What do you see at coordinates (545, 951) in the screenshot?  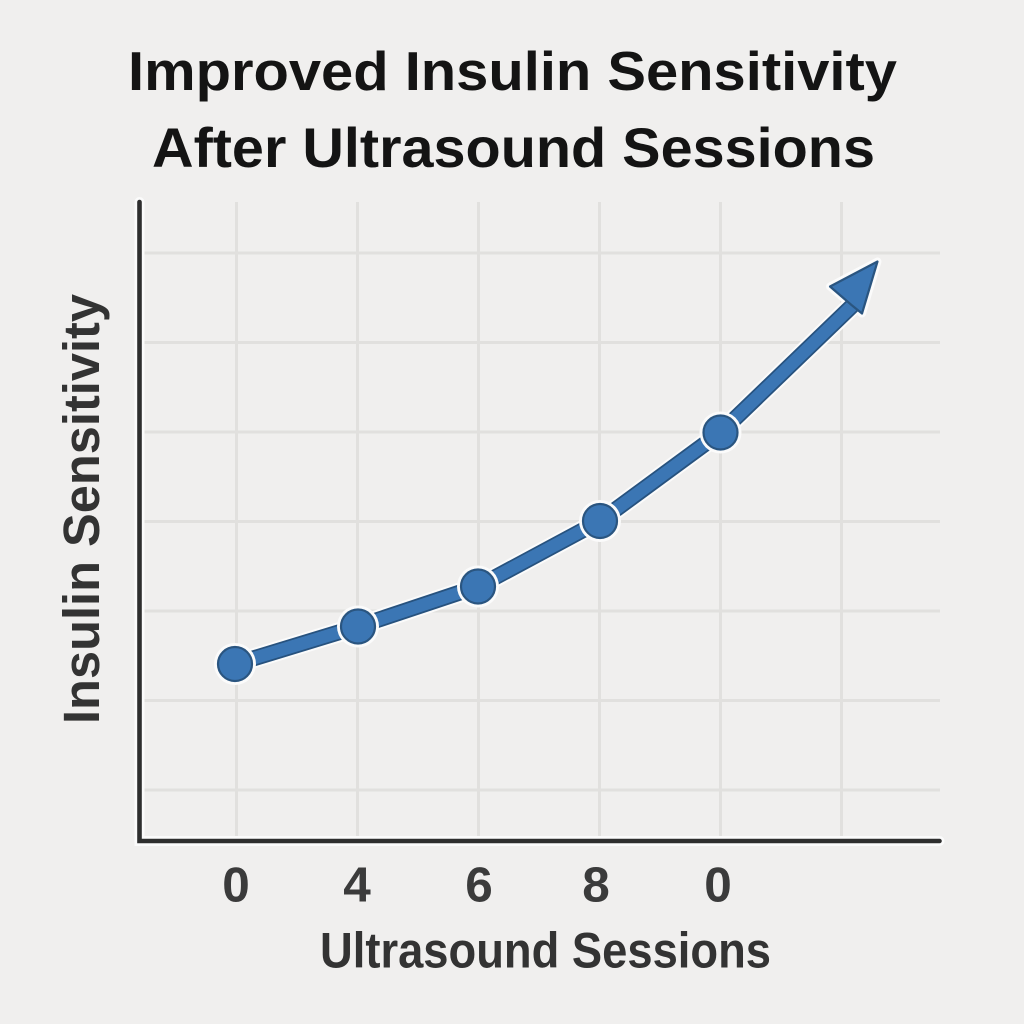 I see `svg-text: Ultrasound Sessions` at bounding box center [545, 951].